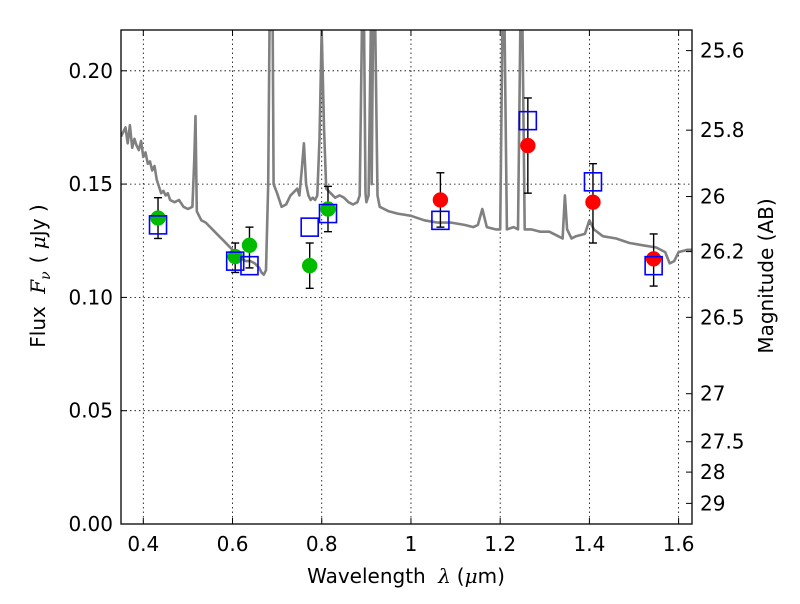 The image size is (800, 604). I want to click on x-tick-label: 1, so click(411, 544).